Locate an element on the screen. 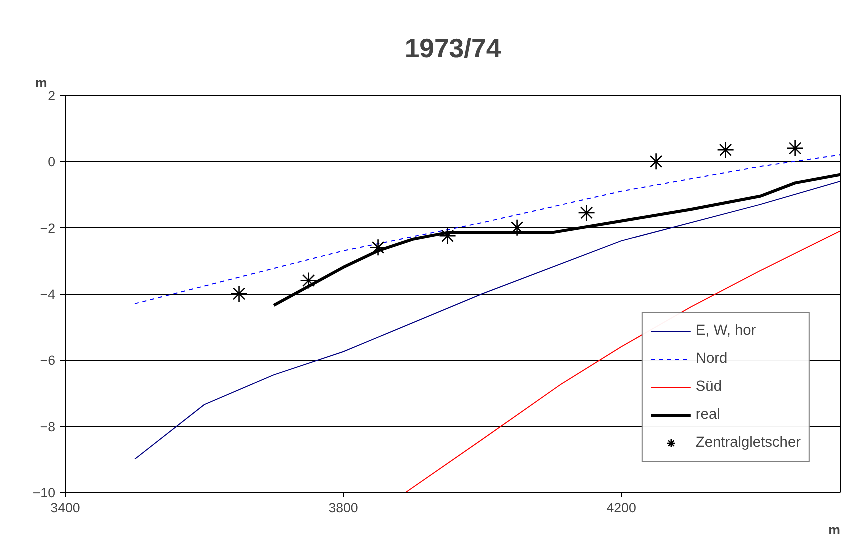 Image resolution: width=865 pixels, height=547 pixels. y-tick-label: −8 is located at coordinates (48, 426).